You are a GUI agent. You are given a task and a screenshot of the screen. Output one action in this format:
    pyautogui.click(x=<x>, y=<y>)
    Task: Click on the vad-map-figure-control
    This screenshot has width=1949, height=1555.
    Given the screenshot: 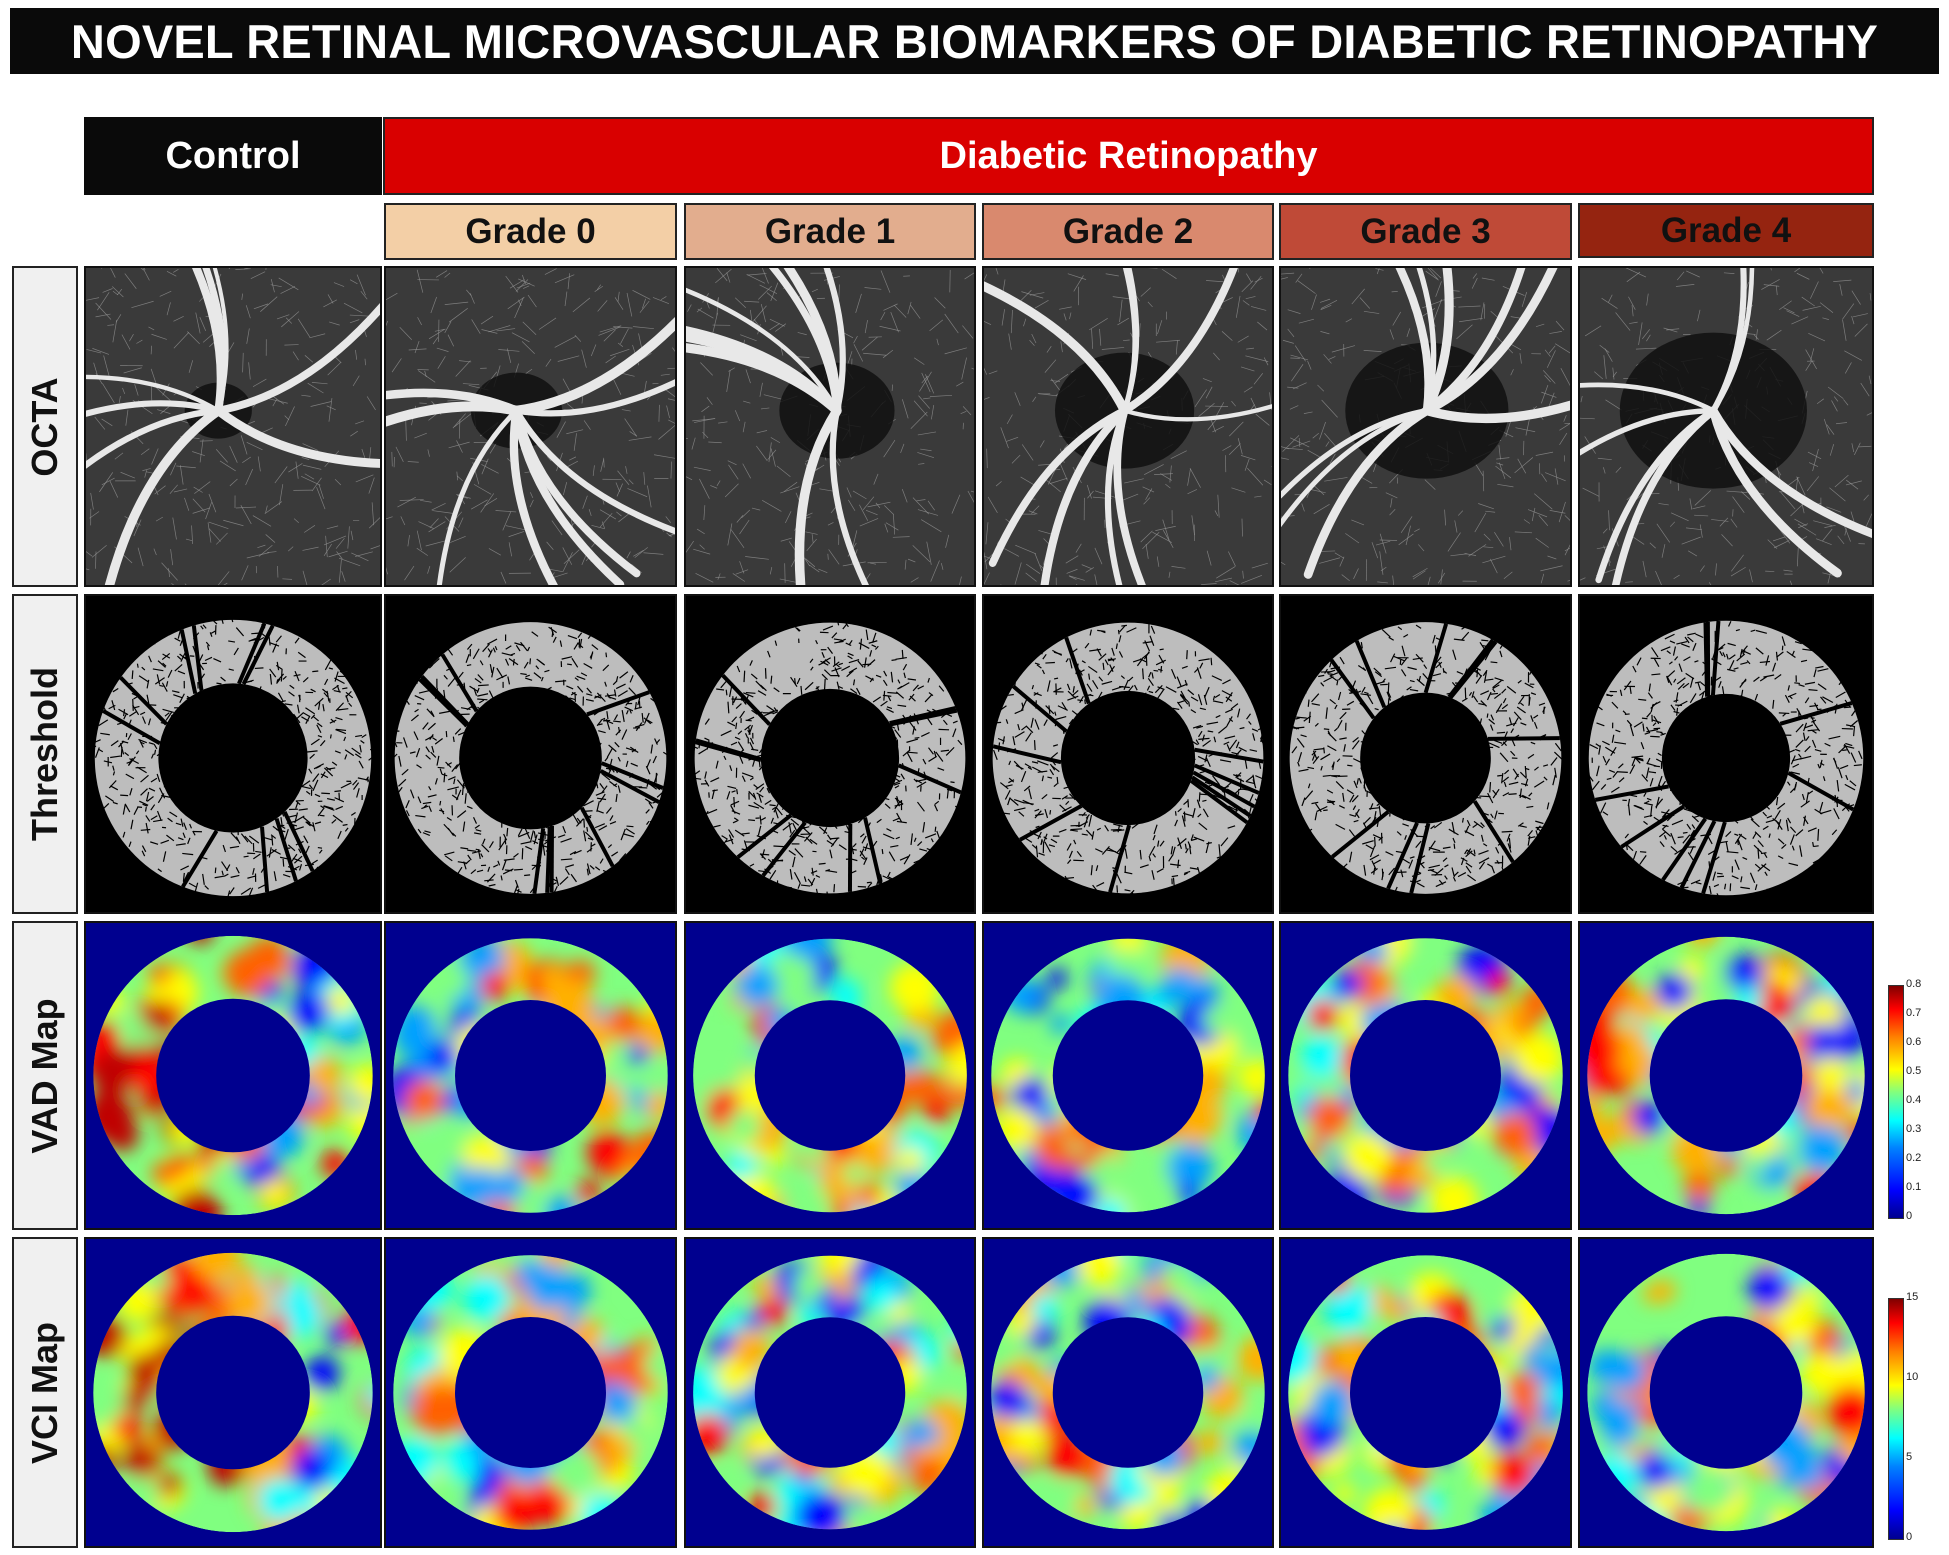 What is the action you would take?
    pyautogui.click(x=233, y=1075)
    